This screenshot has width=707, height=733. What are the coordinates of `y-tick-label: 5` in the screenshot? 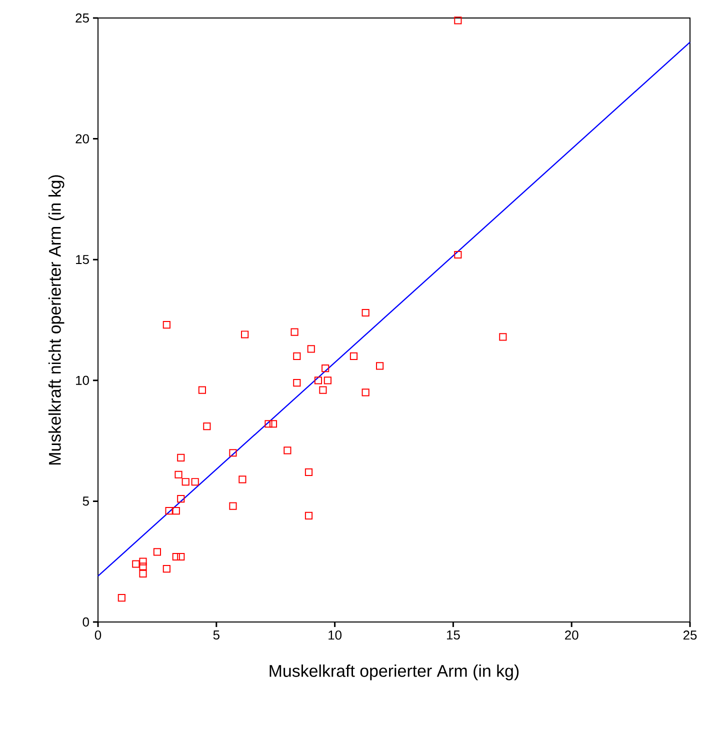 It's located at (85, 501).